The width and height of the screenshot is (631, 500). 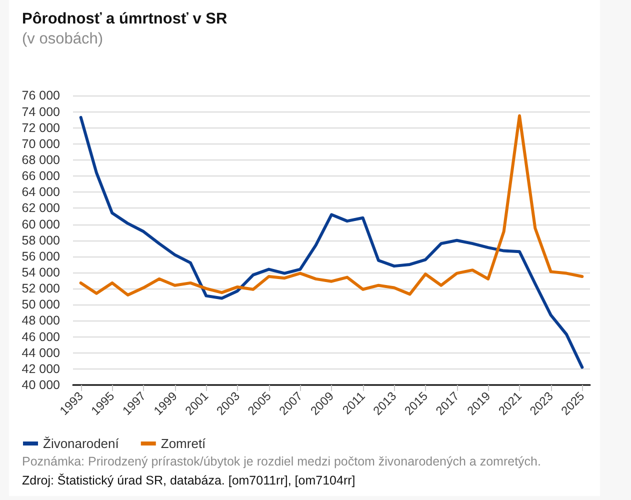 What do you see at coordinates (41, 305) in the screenshot?
I see `y-tick-label: 50 000` at bounding box center [41, 305].